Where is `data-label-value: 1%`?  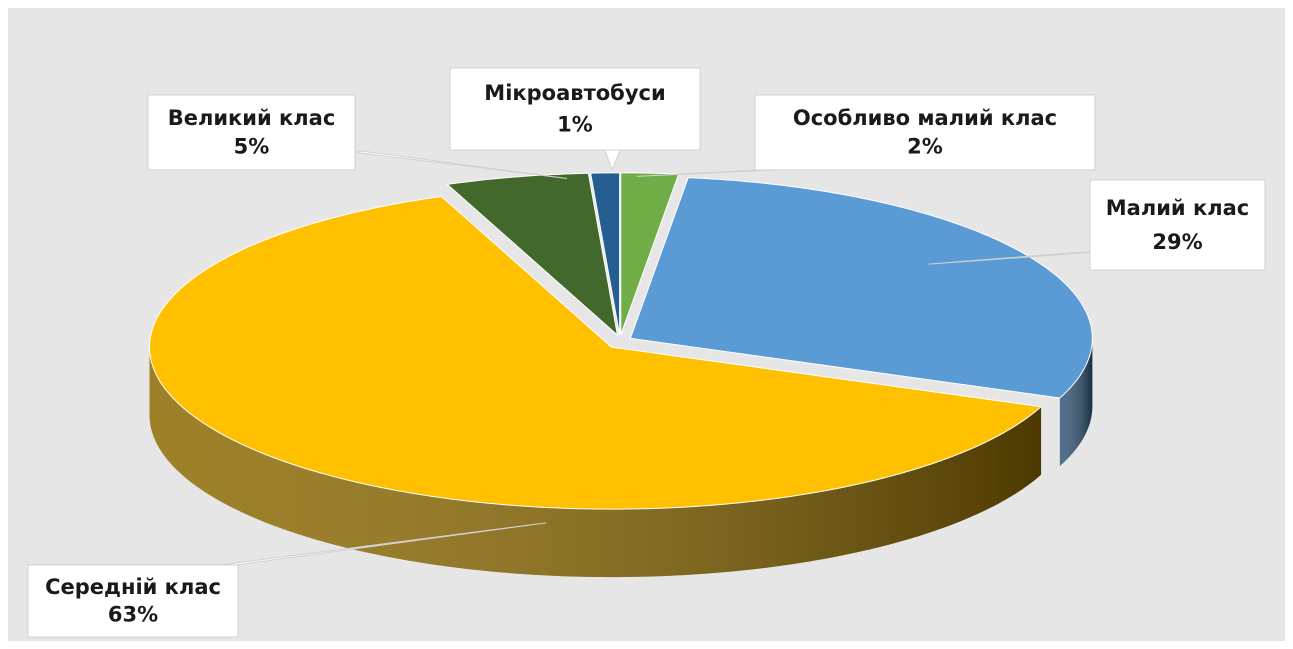
data-label-value: 1% is located at coordinates (575, 124).